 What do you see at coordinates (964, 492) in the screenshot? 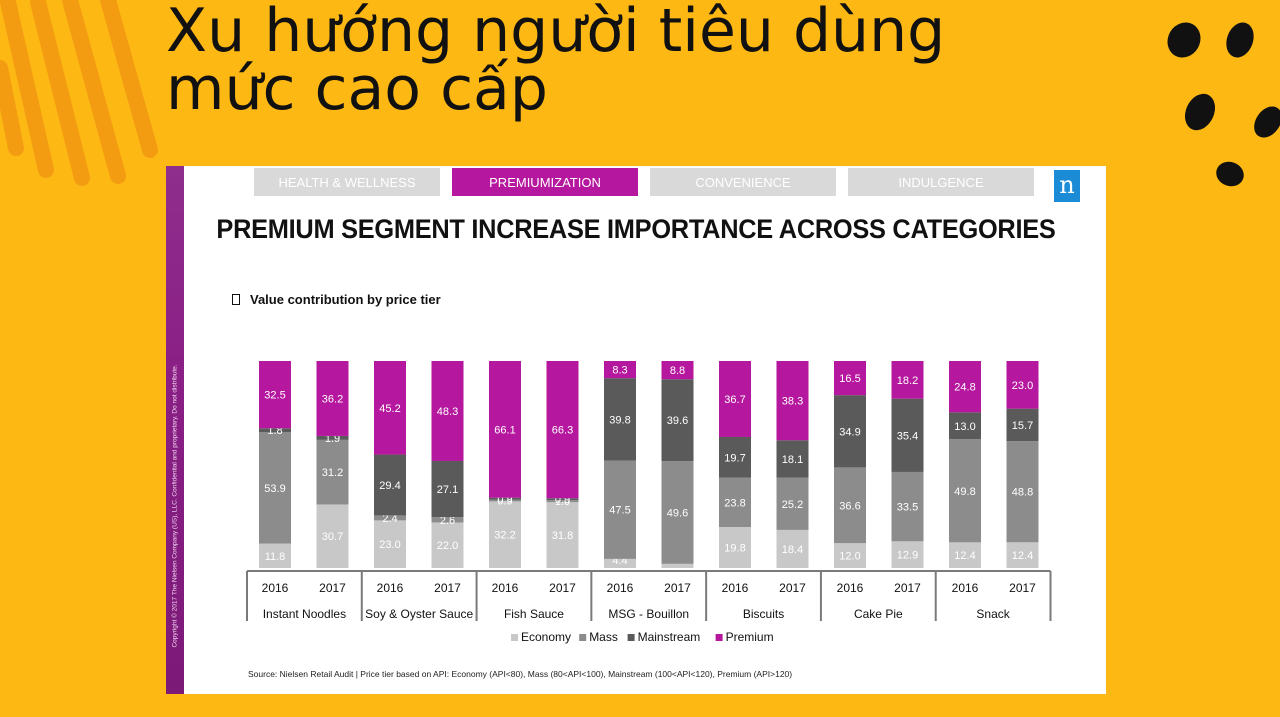
I see `data-label: 49.8` at bounding box center [964, 492].